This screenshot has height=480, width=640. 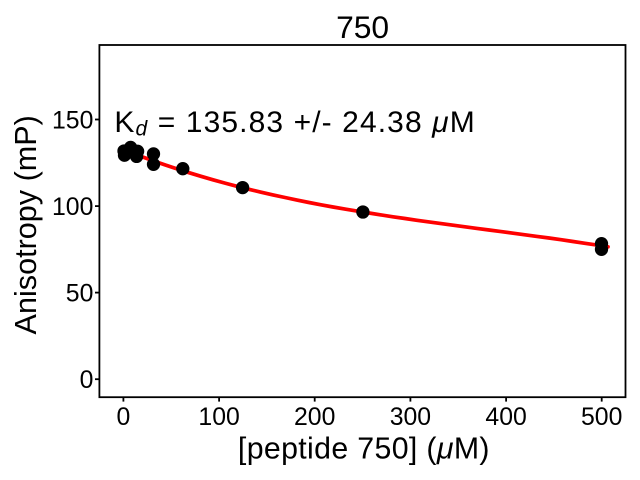 I want to click on svg-text: 500, so click(x=601, y=417).